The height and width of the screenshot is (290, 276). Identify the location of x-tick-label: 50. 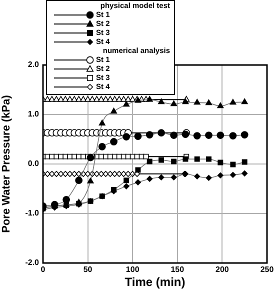
(88, 269).